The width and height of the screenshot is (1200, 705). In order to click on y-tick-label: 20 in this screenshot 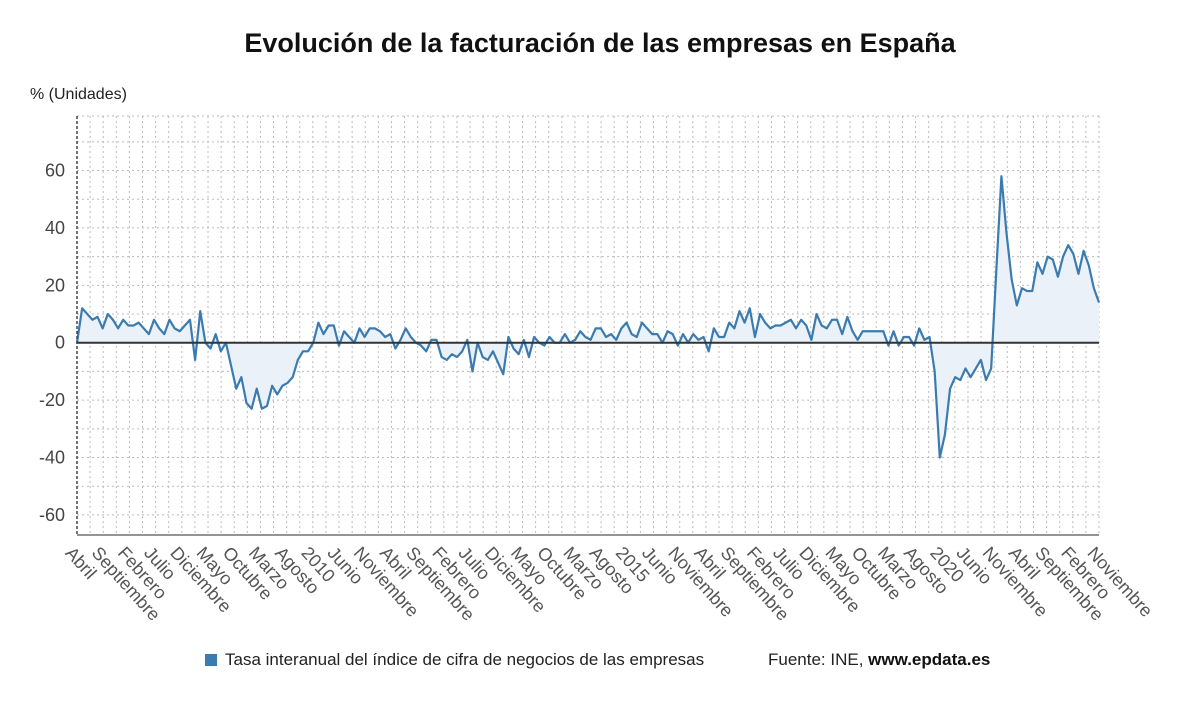, I will do `click(55, 285)`.